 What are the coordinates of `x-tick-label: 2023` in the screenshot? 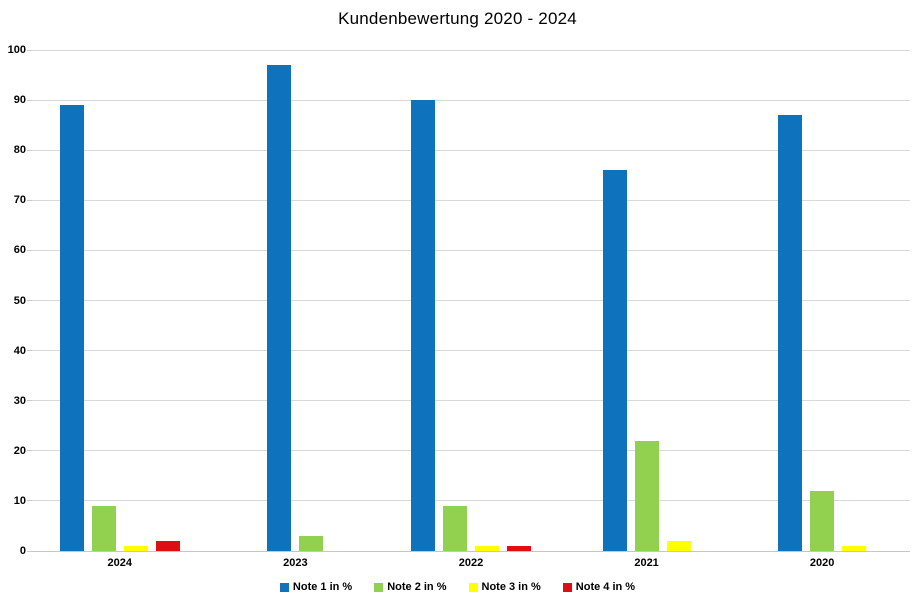 It's located at (295, 563).